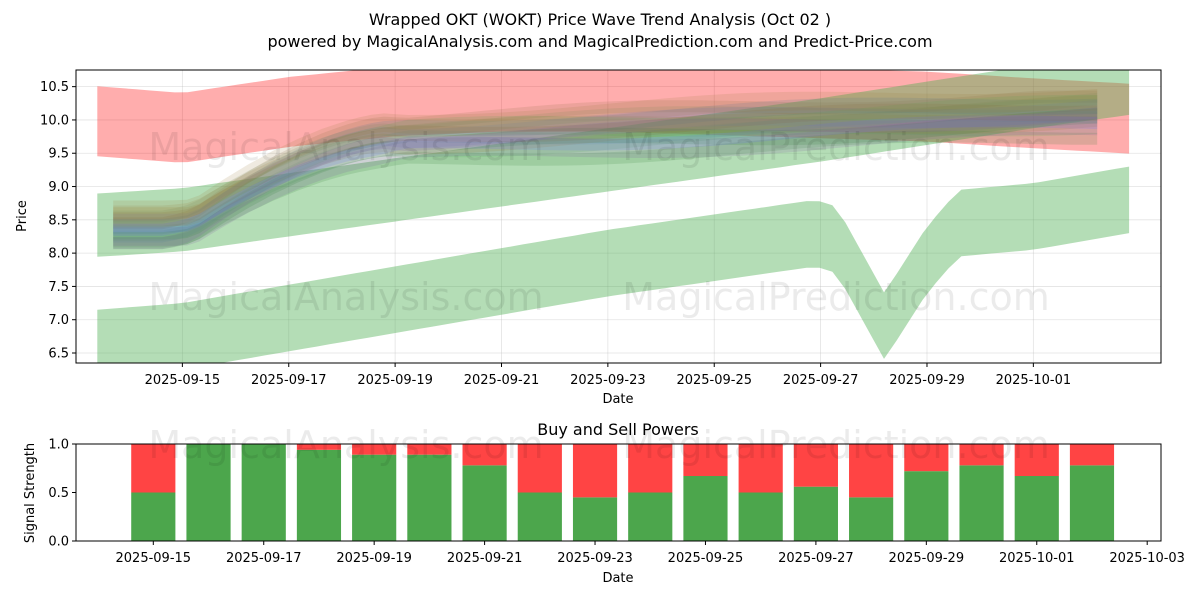 This screenshot has height=600, width=1200. I want to click on price-y-tick-label: 8.5, so click(58, 220).